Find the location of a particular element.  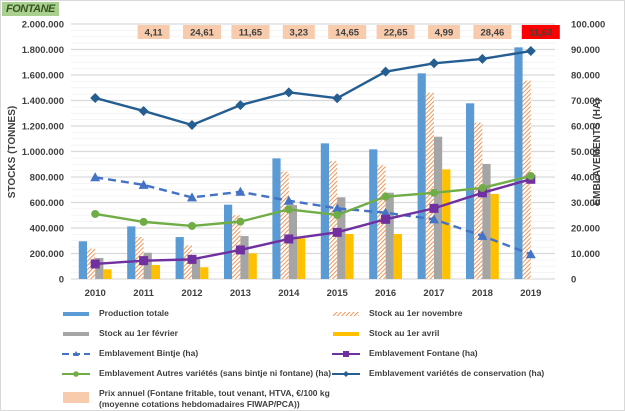

y-tick-label: 200.000 is located at coordinates (47, 254).